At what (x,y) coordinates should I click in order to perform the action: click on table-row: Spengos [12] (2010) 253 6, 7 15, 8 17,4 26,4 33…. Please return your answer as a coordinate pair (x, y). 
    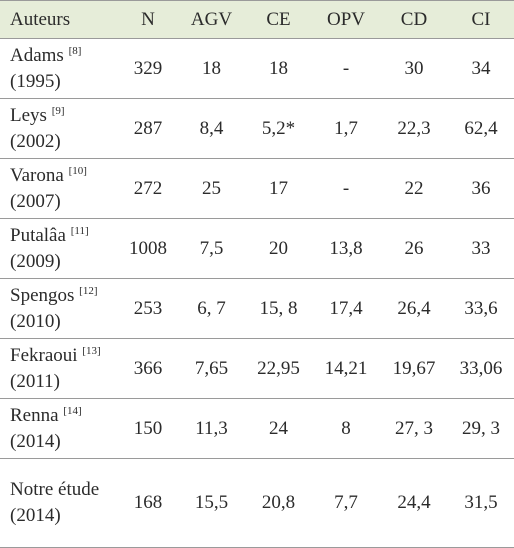
    Looking at the image, I should click on (257, 308).